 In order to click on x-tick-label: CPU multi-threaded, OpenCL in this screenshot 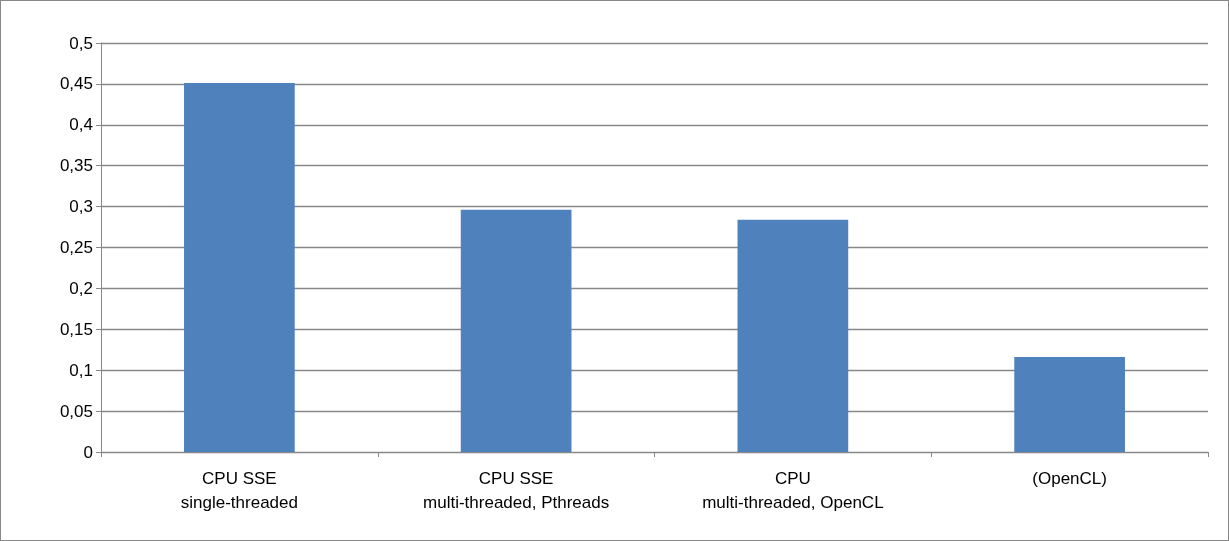, I will do `click(793, 490)`.